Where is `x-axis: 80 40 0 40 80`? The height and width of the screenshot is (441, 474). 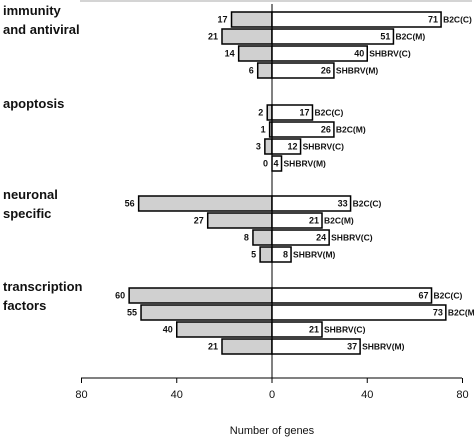 x-axis: 80 40 0 40 80 is located at coordinates (272, 389).